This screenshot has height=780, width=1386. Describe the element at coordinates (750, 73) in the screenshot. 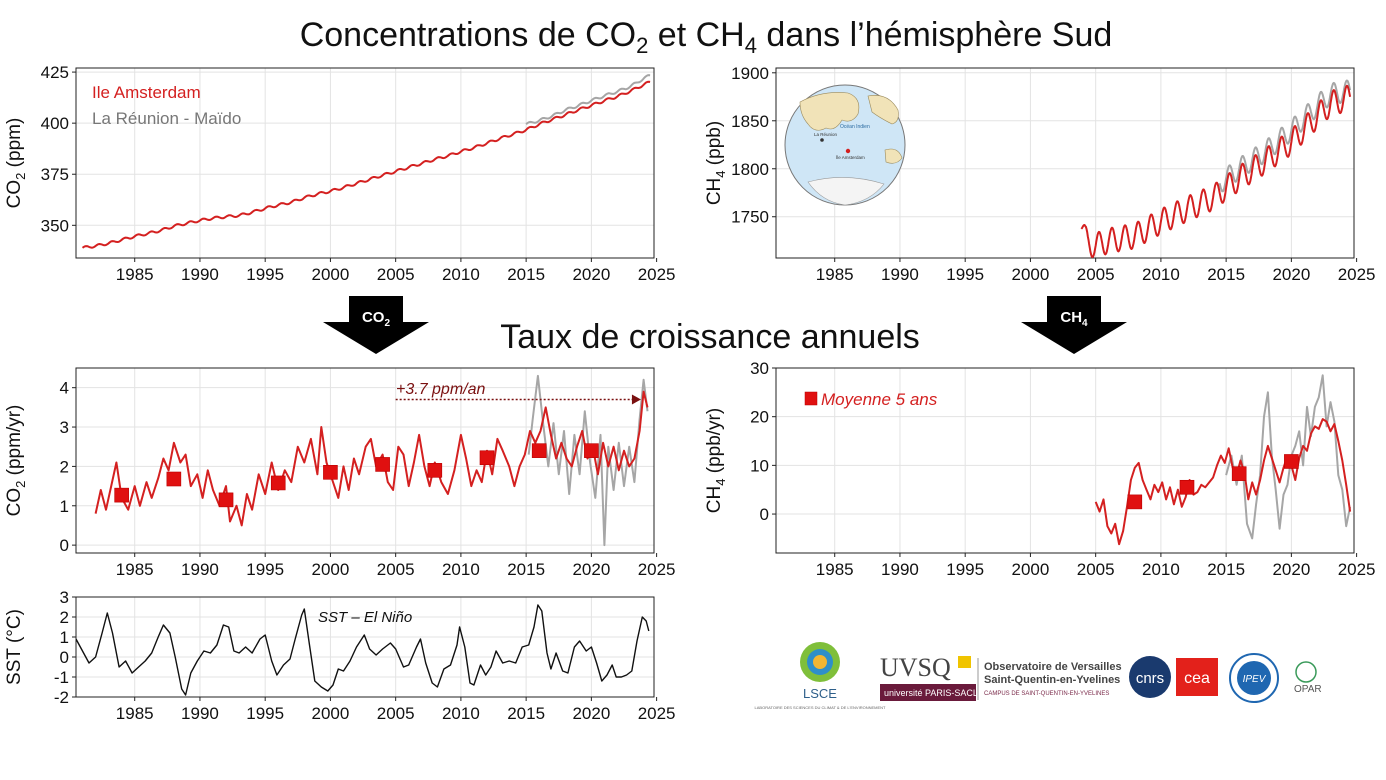

I see `y-tick-label: 1900` at that location.